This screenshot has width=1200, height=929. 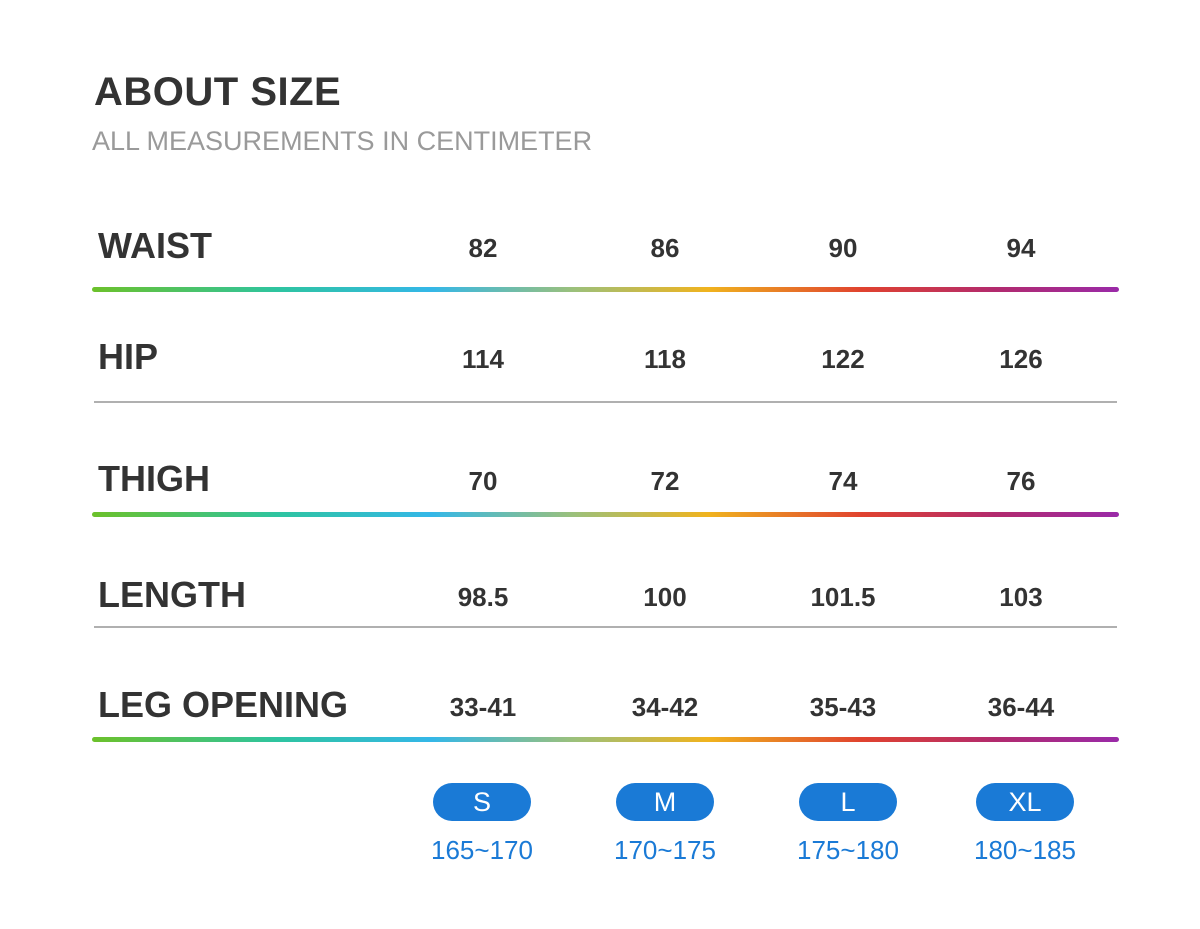 What do you see at coordinates (1021, 707) in the screenshot?
I see `table-cell: 36-44` at bounding box center [1021, 707].